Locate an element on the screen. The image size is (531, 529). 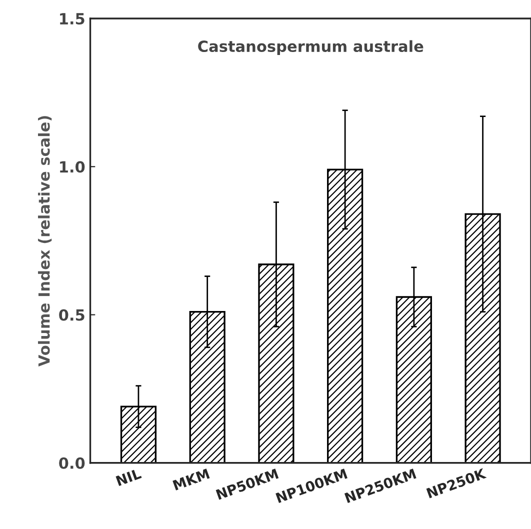
y-tick-label: 1.0 is located at coordinates (72, 167).